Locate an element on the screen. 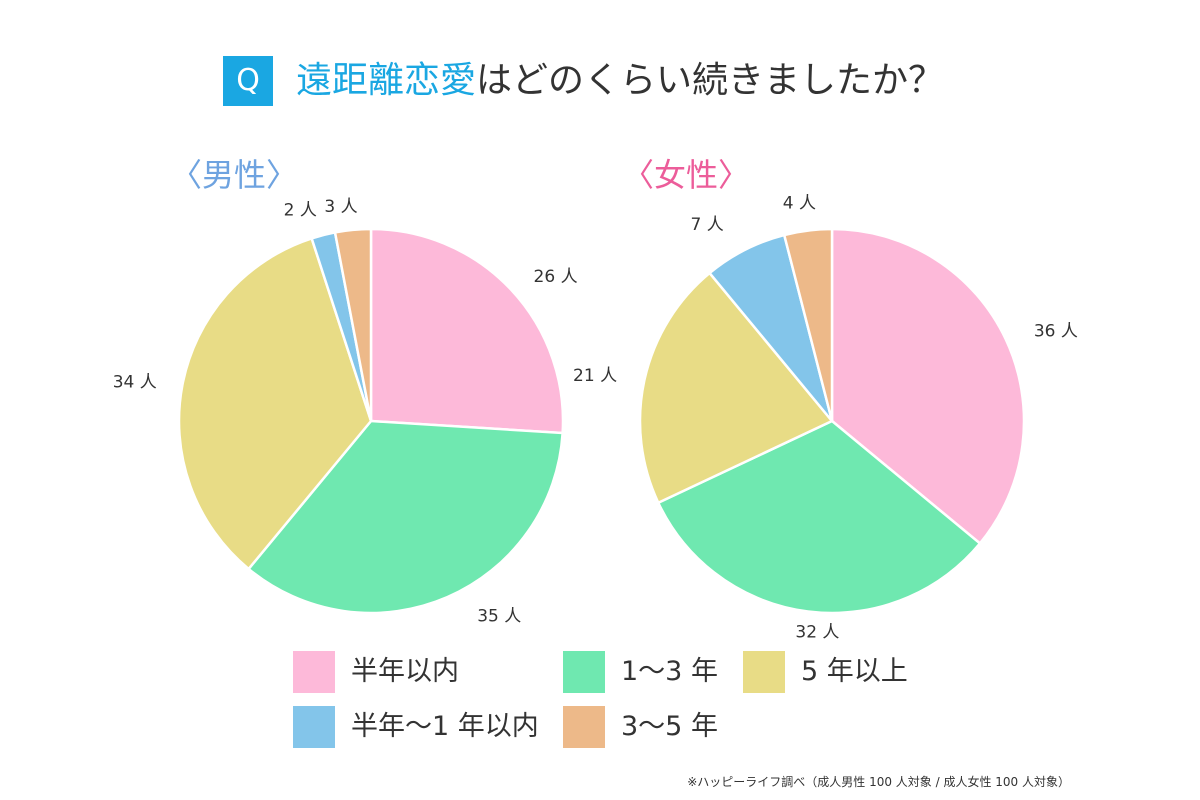 The width and height of the screenshot is (1200, 800). data-label-half-to-1-year: 35 人 is located at coordinates (499, 617).